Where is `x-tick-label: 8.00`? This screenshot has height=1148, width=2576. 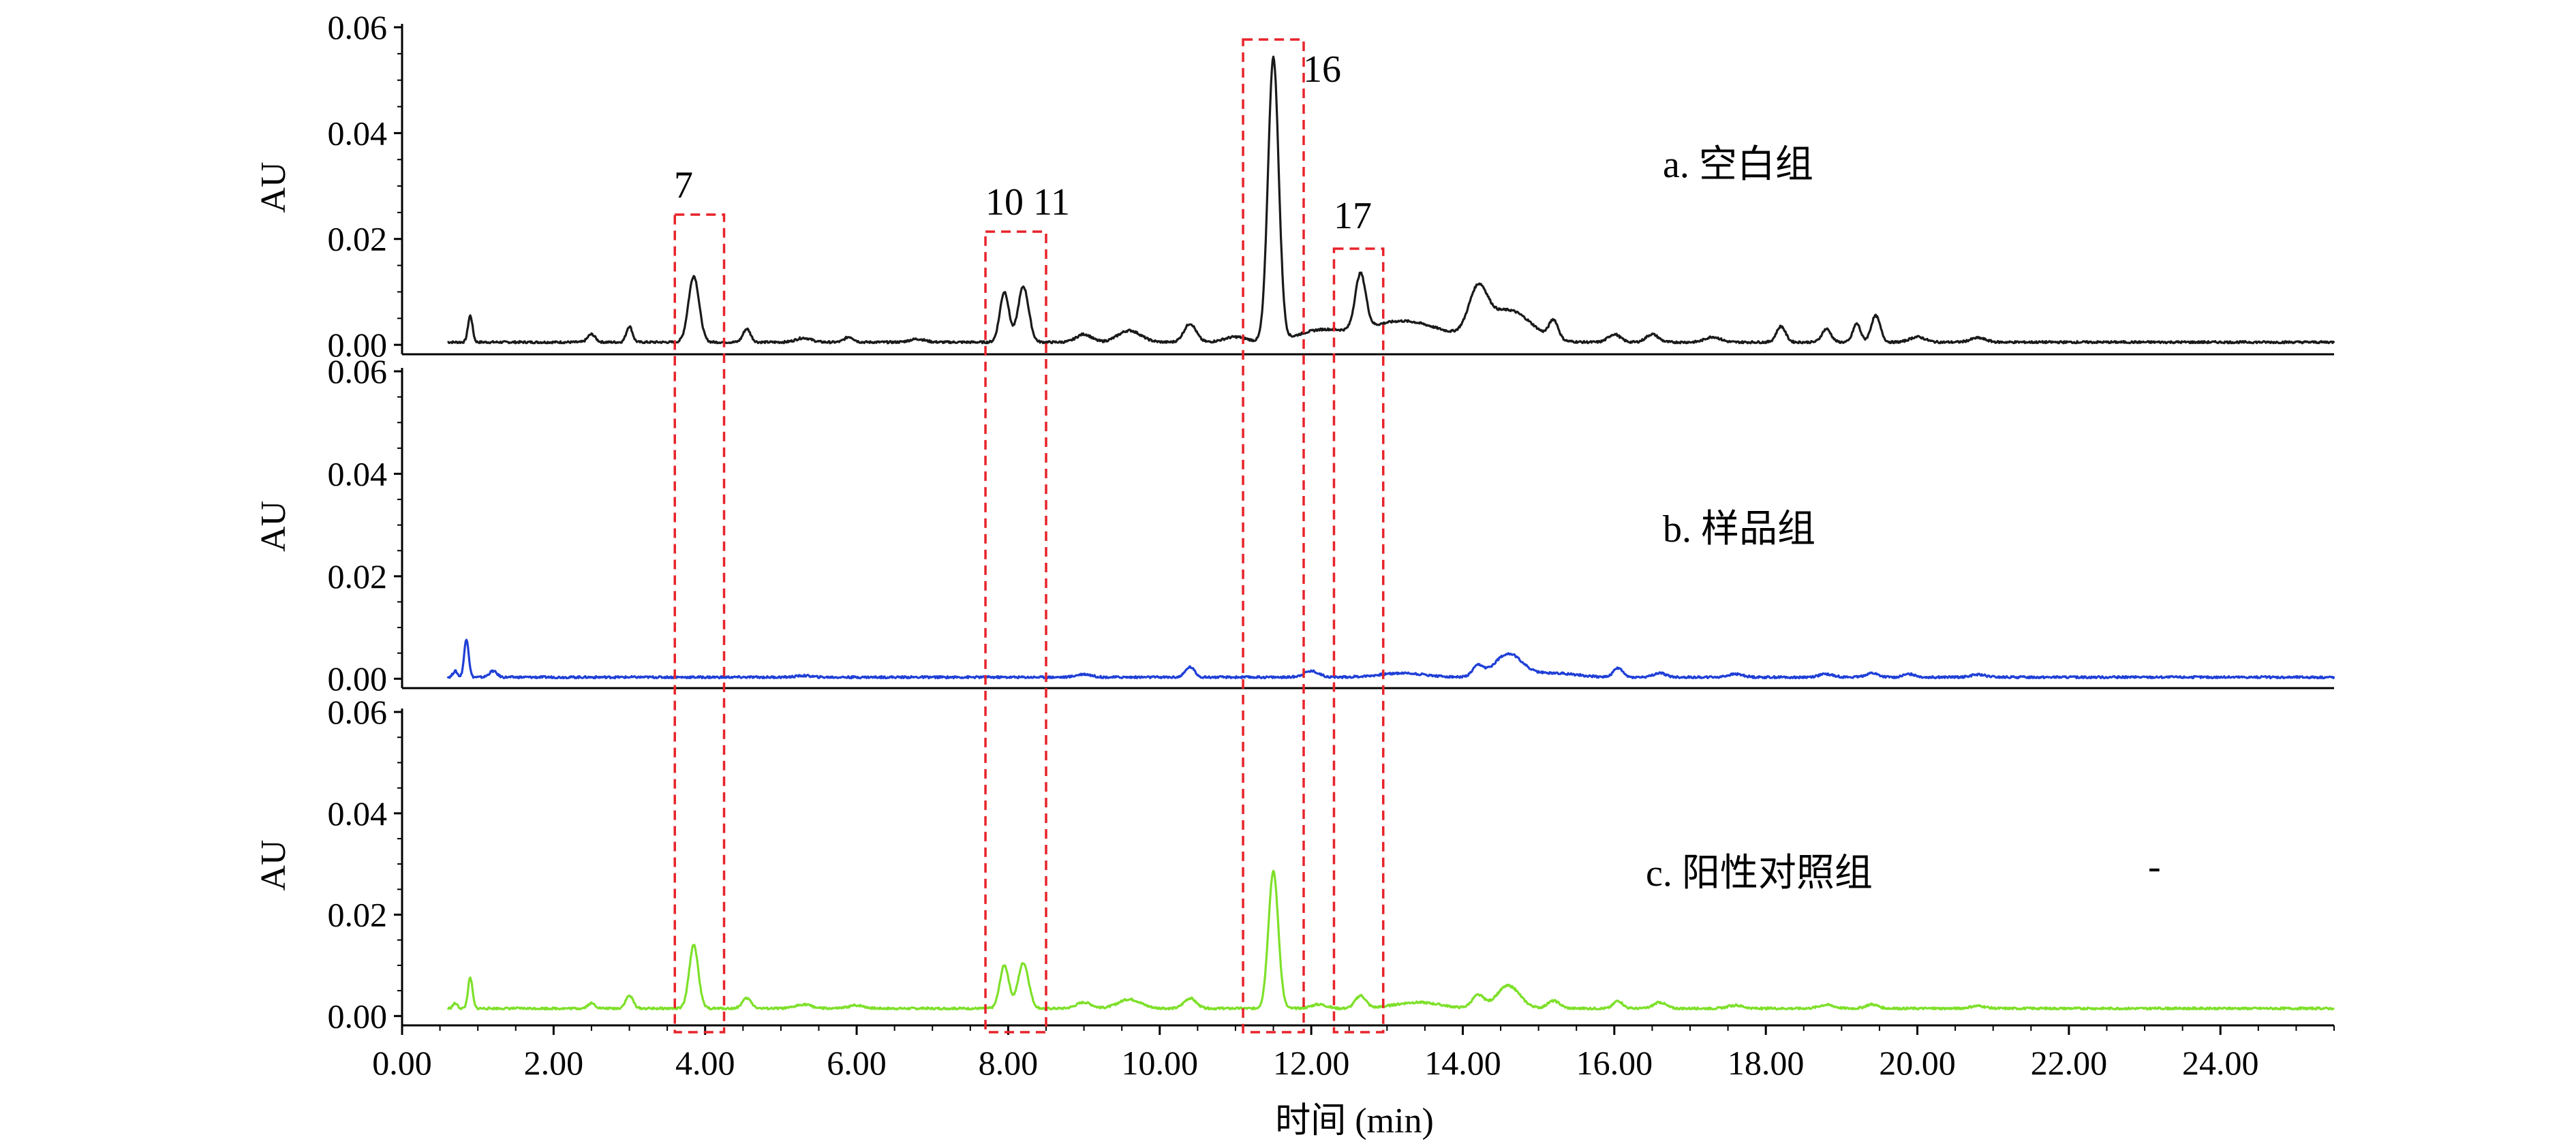 x-tick-label: 8.00 is located at coordinates (1009, 1063).